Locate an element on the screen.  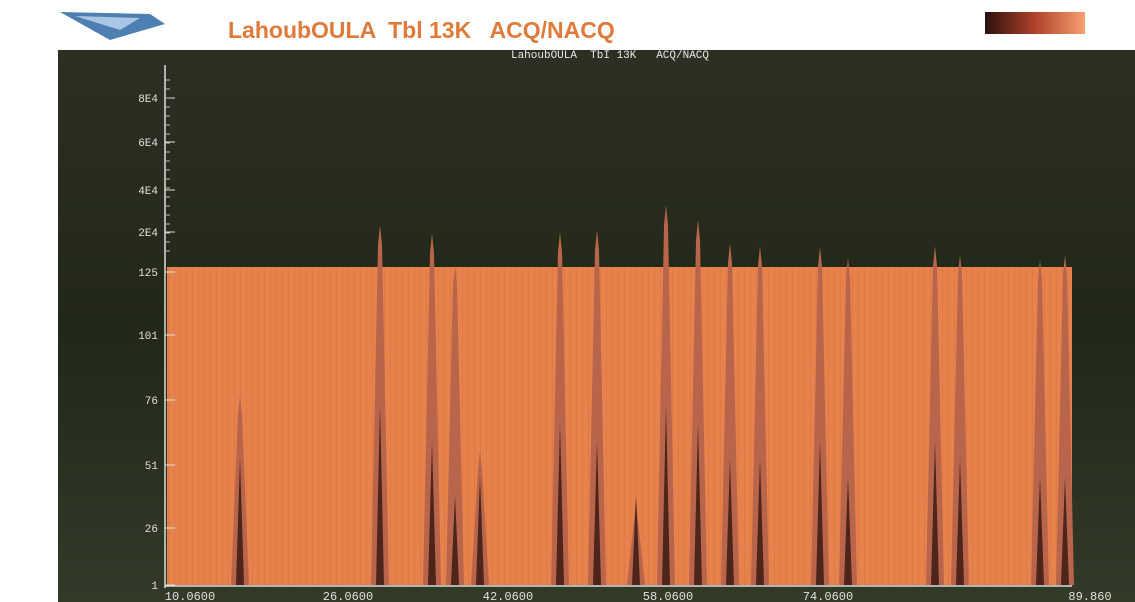
header-title: LahoubOULA Tbl 13K ACQ/NACQ is located at coordinates (421, 30).